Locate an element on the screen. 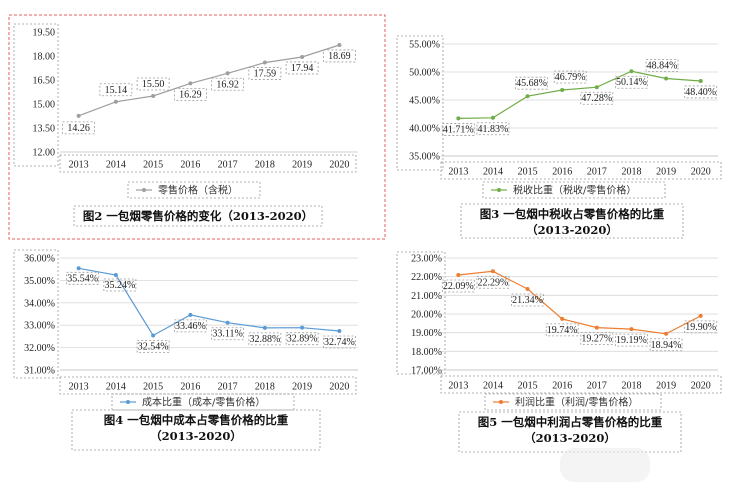 This screenshot has height=488, width=750. data-label: 33.46% is located at coordinates (190, 326).